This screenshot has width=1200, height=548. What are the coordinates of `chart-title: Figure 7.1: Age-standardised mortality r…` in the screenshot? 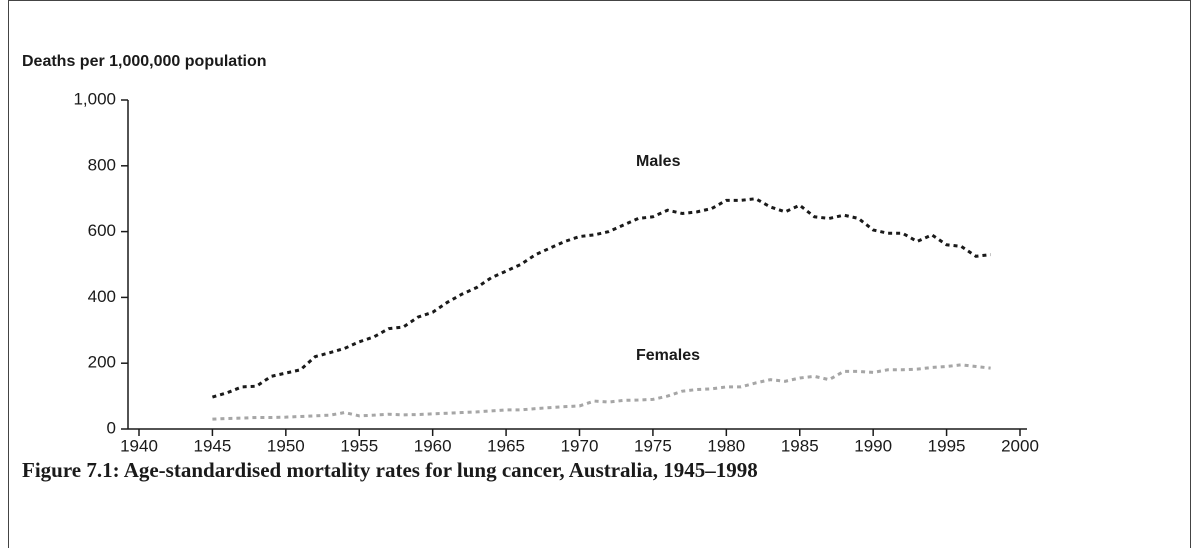 It's located at (390, 470).